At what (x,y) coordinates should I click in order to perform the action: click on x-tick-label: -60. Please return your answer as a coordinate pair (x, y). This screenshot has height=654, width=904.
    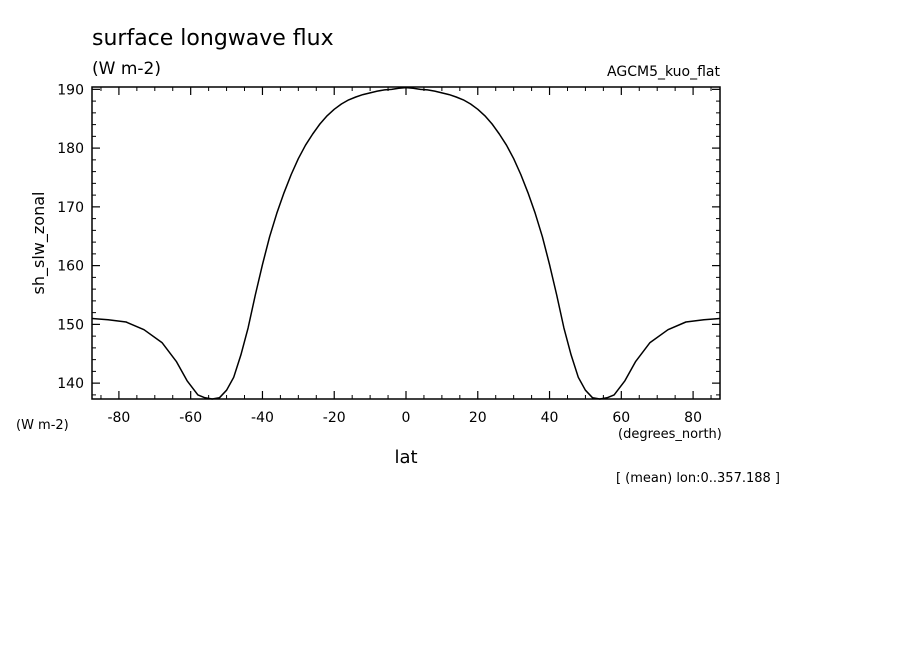
    Looking at the image, I should click on (190, 418).